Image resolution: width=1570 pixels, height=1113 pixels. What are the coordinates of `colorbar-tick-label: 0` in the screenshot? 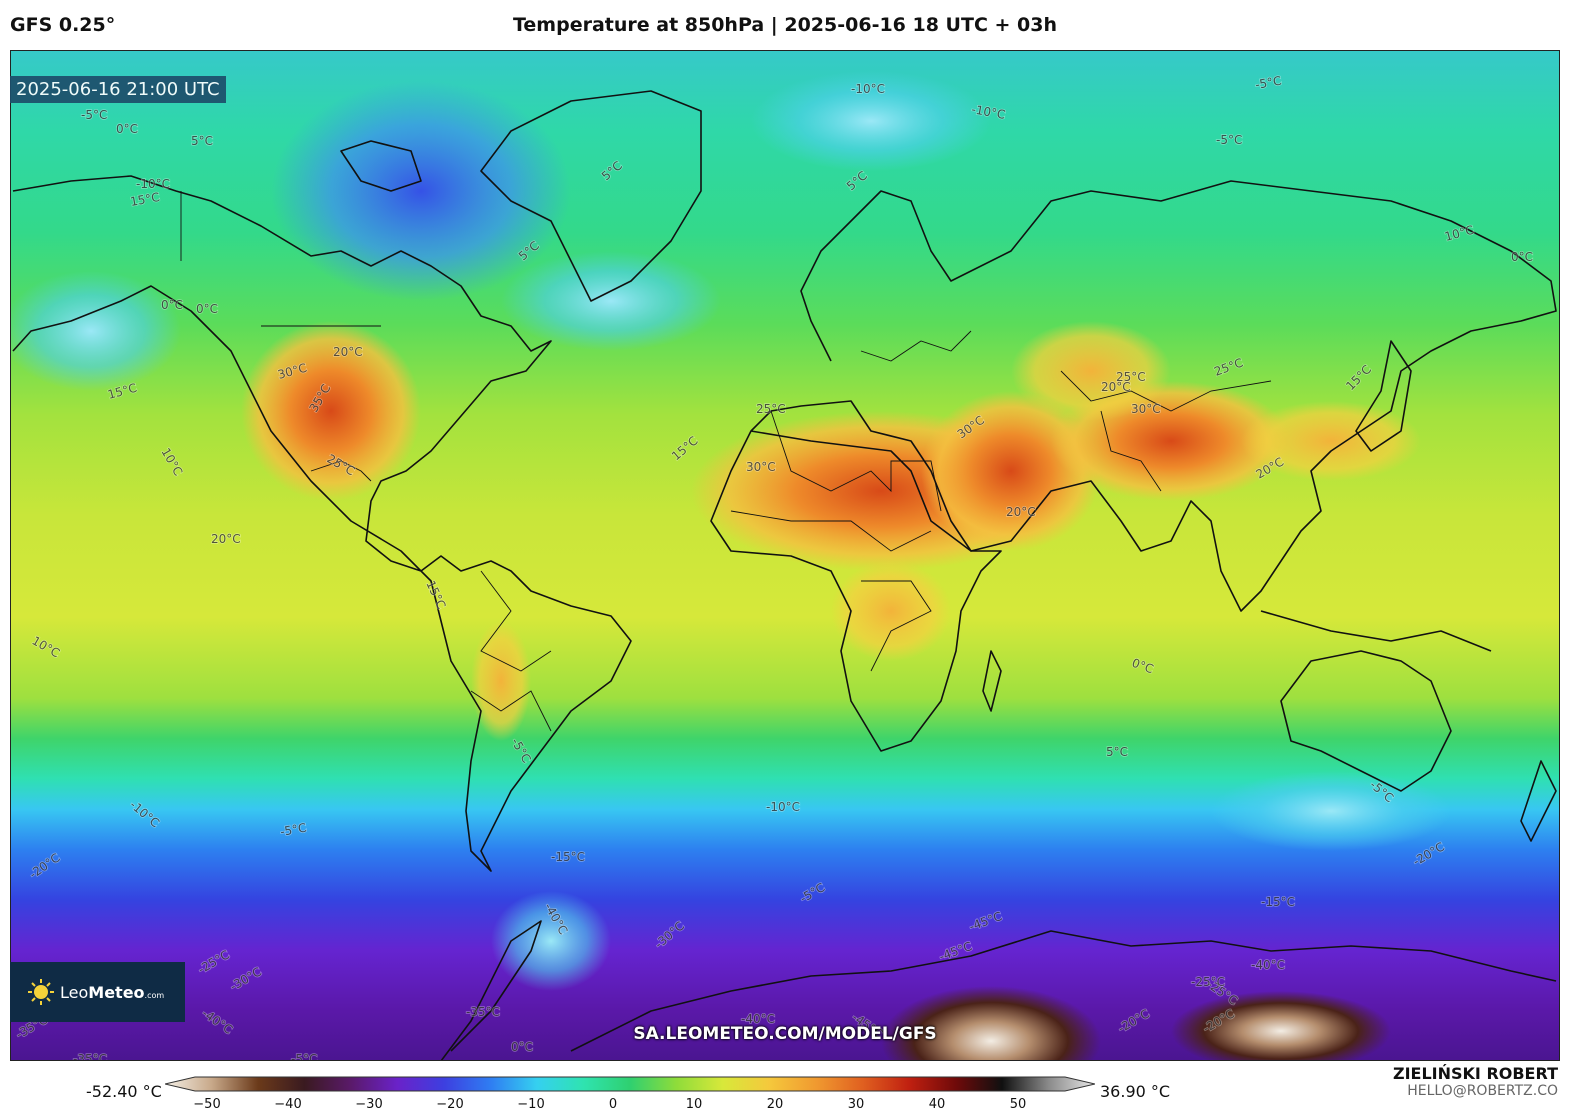 It's located at (613, 1104).